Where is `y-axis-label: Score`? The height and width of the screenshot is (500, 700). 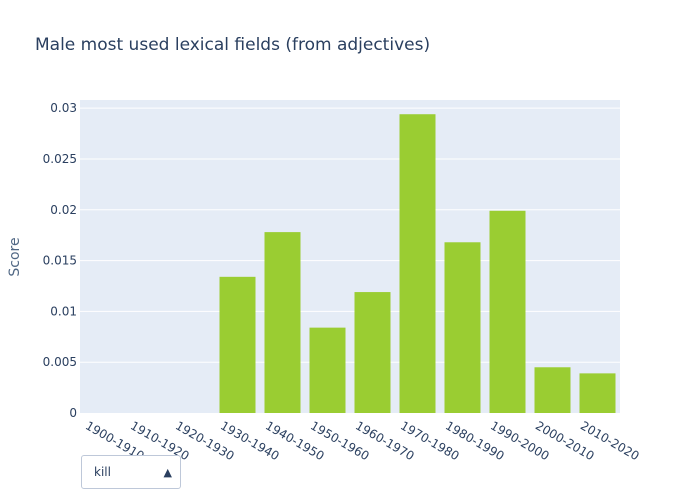
y-axis-label: Score is located at coordinates (15, 256).